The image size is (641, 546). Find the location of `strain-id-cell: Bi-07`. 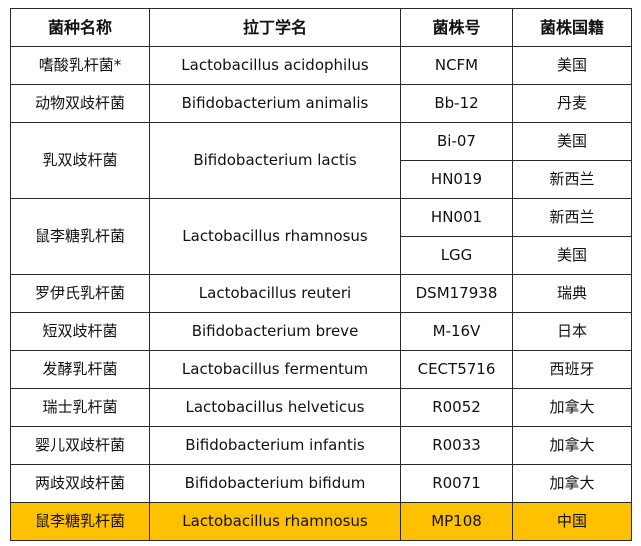

strain-id-cell: Bi-07 is located at coordinates (456, 141).